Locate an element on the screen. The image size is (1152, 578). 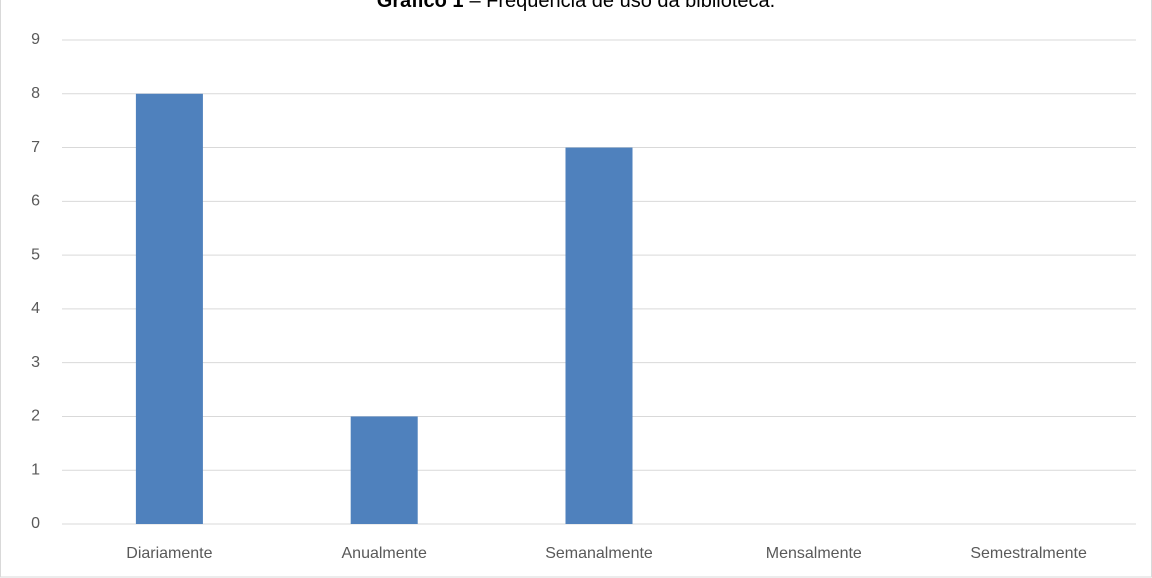
y-tick-label: 1 is located at coordinates (35, 469).